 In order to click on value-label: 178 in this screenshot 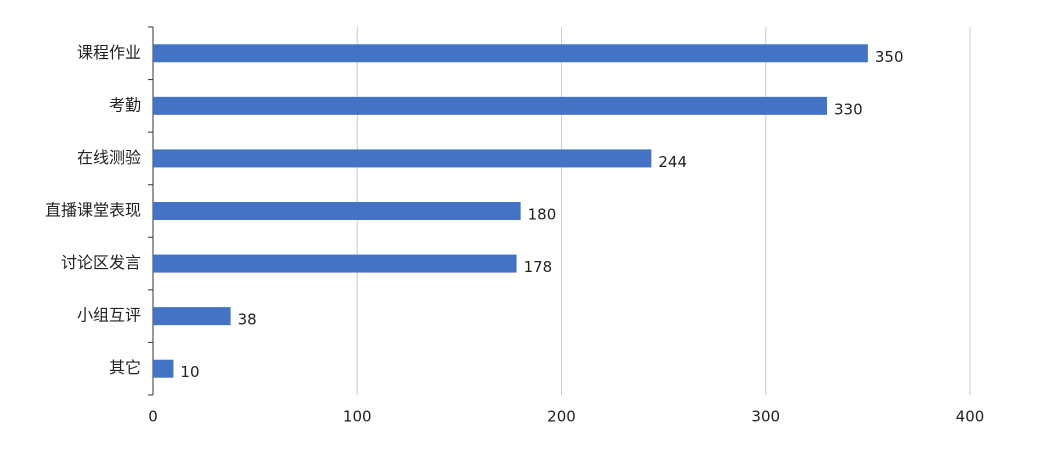, I will do `click(538, 267)`.